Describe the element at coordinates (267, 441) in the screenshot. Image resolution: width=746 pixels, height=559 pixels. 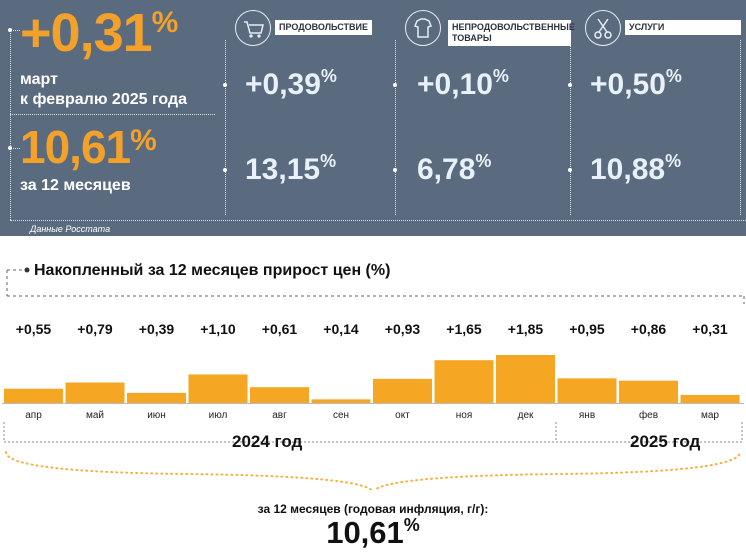
I see `year-label-2024: 2024 год` at that location.